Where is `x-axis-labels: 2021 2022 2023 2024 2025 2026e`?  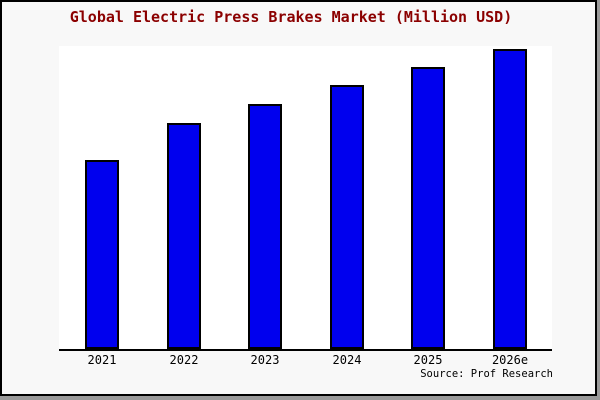 x-axis-labels: 2021 2022 2023 2024 2025 2026e is located at coordinates (305, 361).